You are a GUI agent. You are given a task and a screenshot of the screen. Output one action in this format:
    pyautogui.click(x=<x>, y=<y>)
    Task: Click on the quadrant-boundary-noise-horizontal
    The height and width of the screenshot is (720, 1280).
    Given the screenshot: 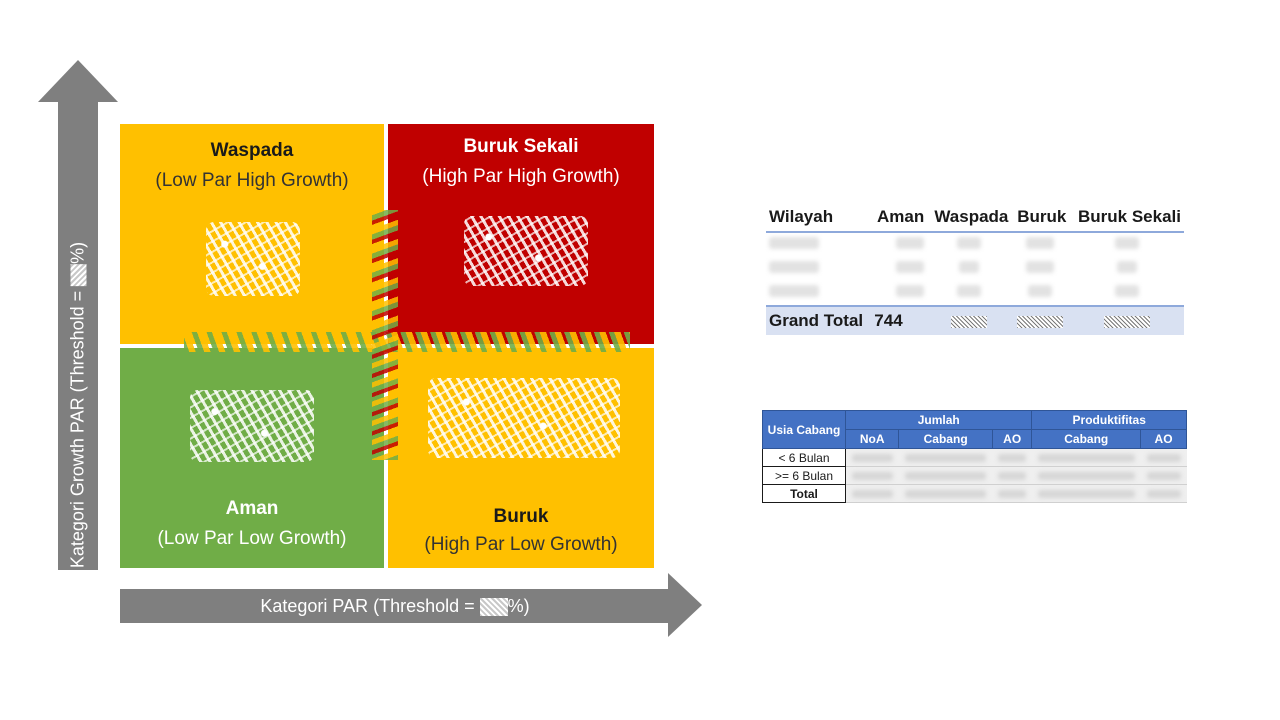 What is the action you would take?
    pyautogui.click(x=407, y=342)
    